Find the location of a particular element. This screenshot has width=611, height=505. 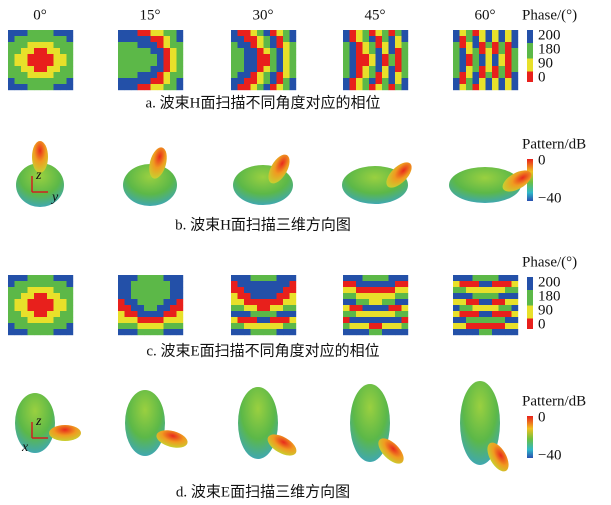

angle-label: 0° is located at coordinates (40, 15).